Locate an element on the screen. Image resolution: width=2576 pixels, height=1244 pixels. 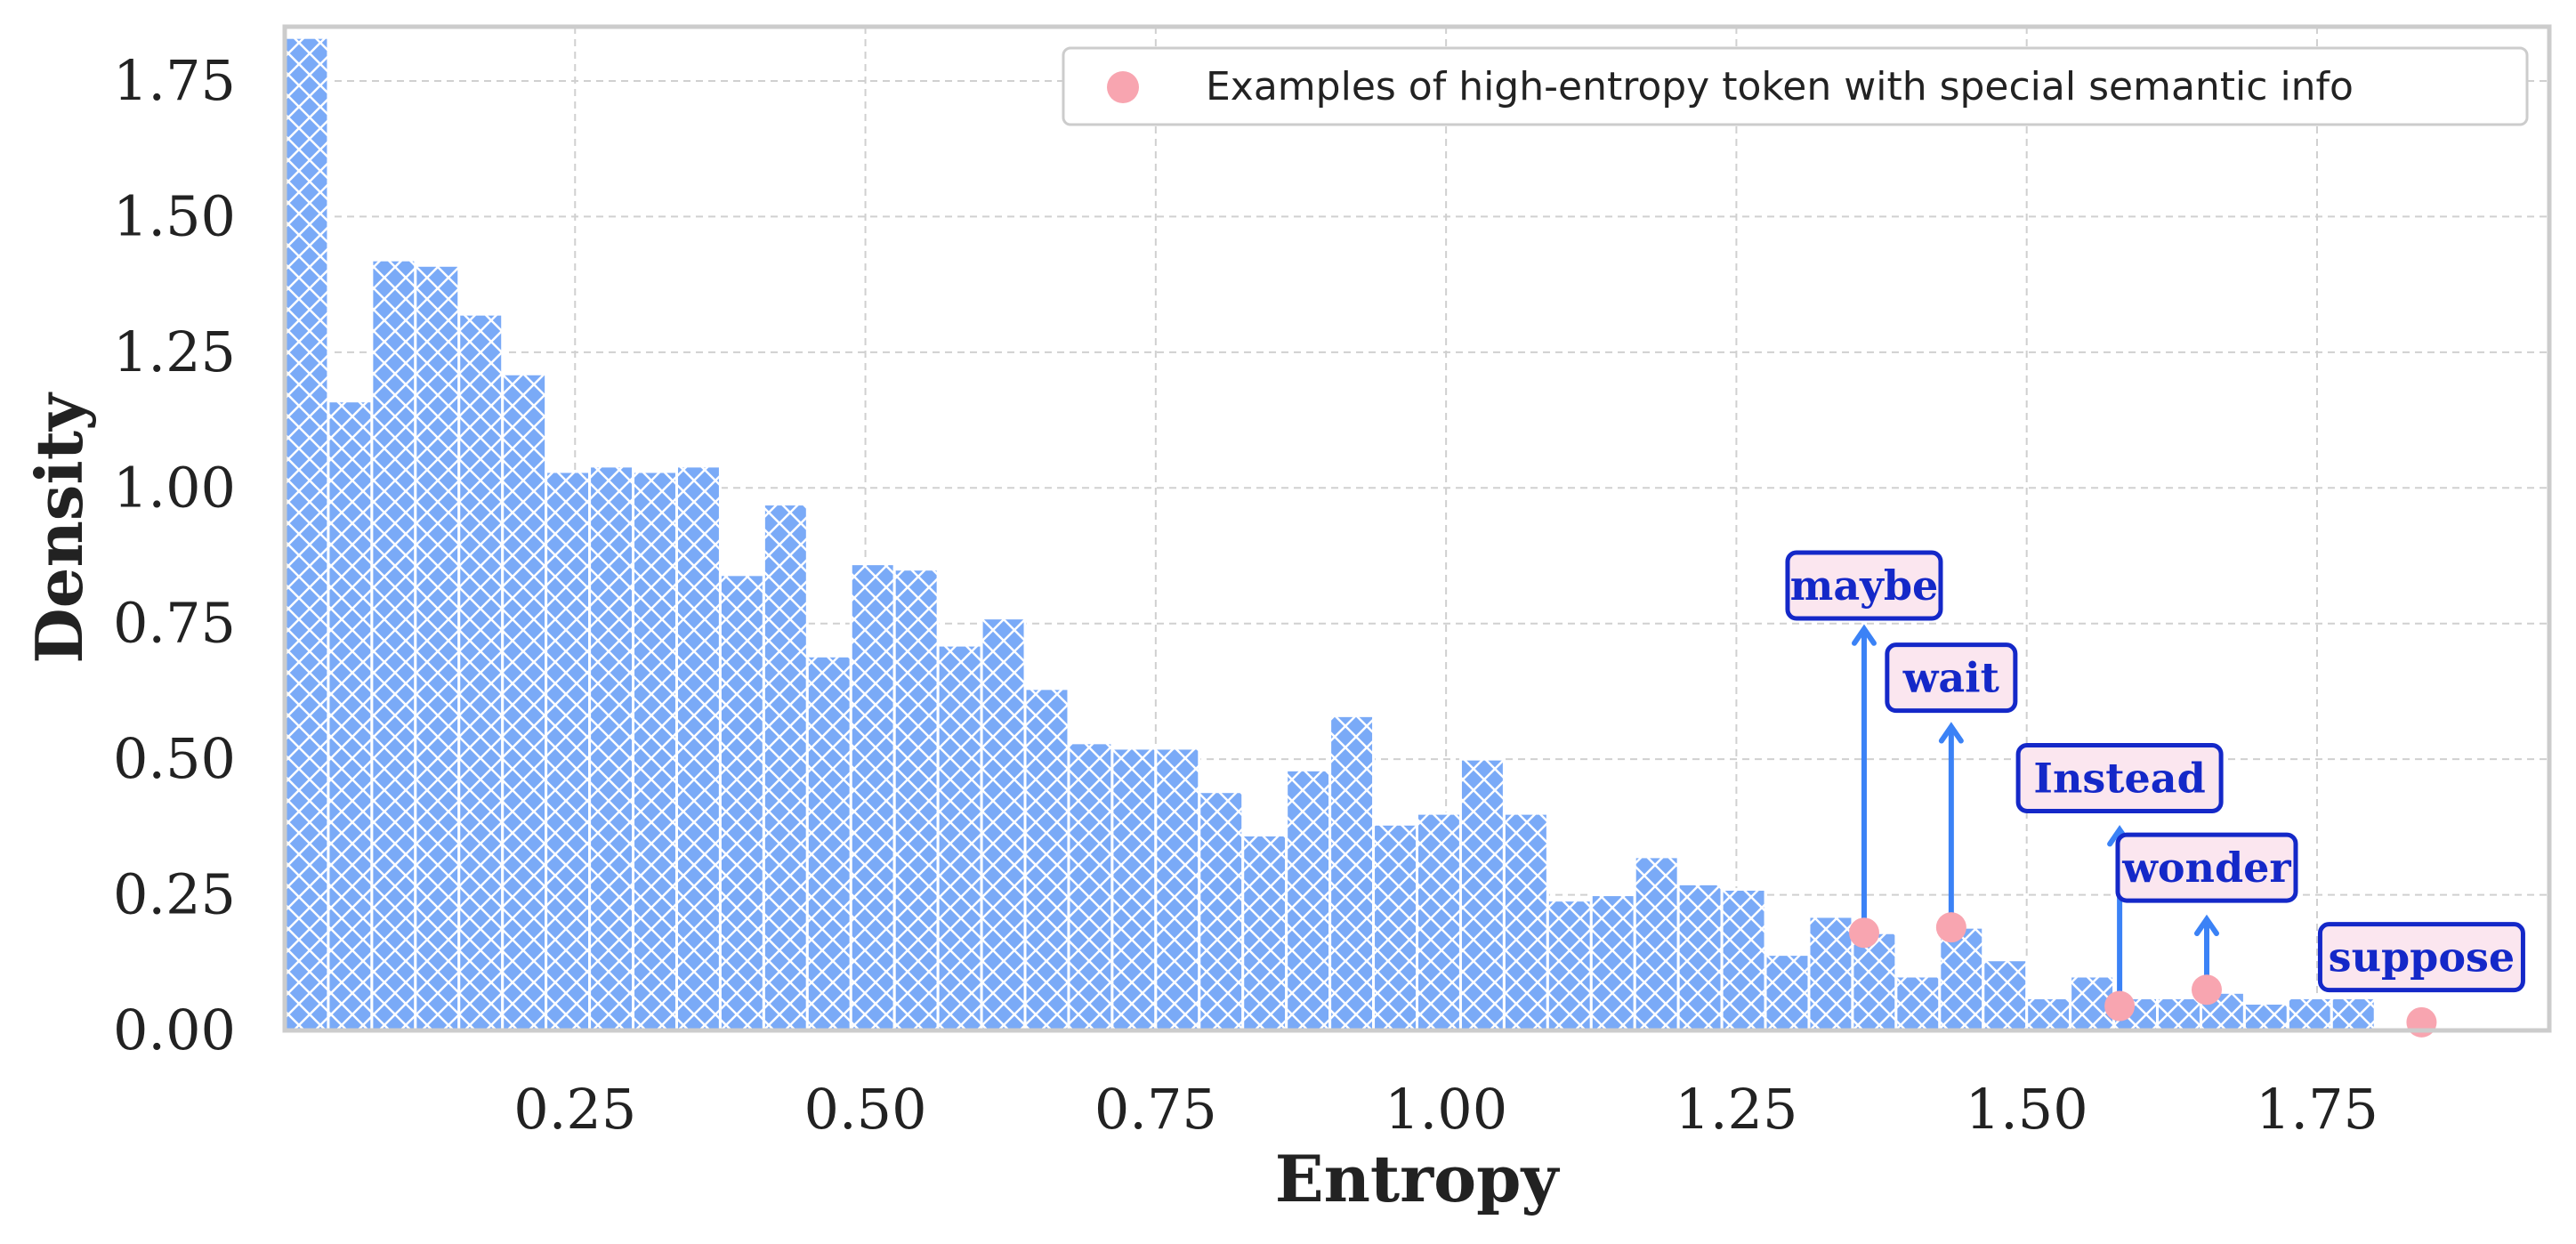
y-tick-label: 1.00 is located at coordinates (174, 487).